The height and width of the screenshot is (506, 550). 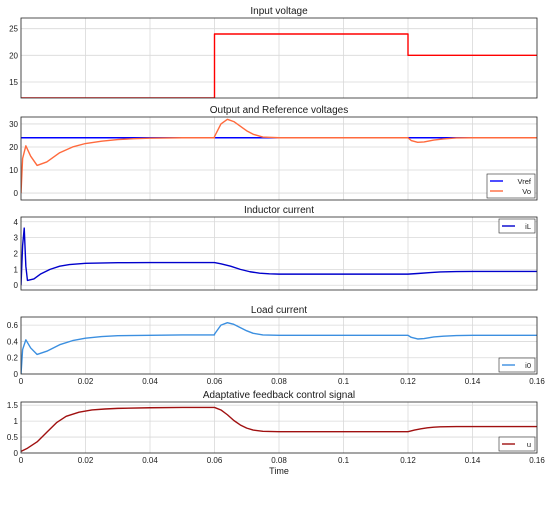 What do you see at coordinates (13, 170) in the screenshot?
I see `y-tick-label: 10` at bounding box center [13, 170].